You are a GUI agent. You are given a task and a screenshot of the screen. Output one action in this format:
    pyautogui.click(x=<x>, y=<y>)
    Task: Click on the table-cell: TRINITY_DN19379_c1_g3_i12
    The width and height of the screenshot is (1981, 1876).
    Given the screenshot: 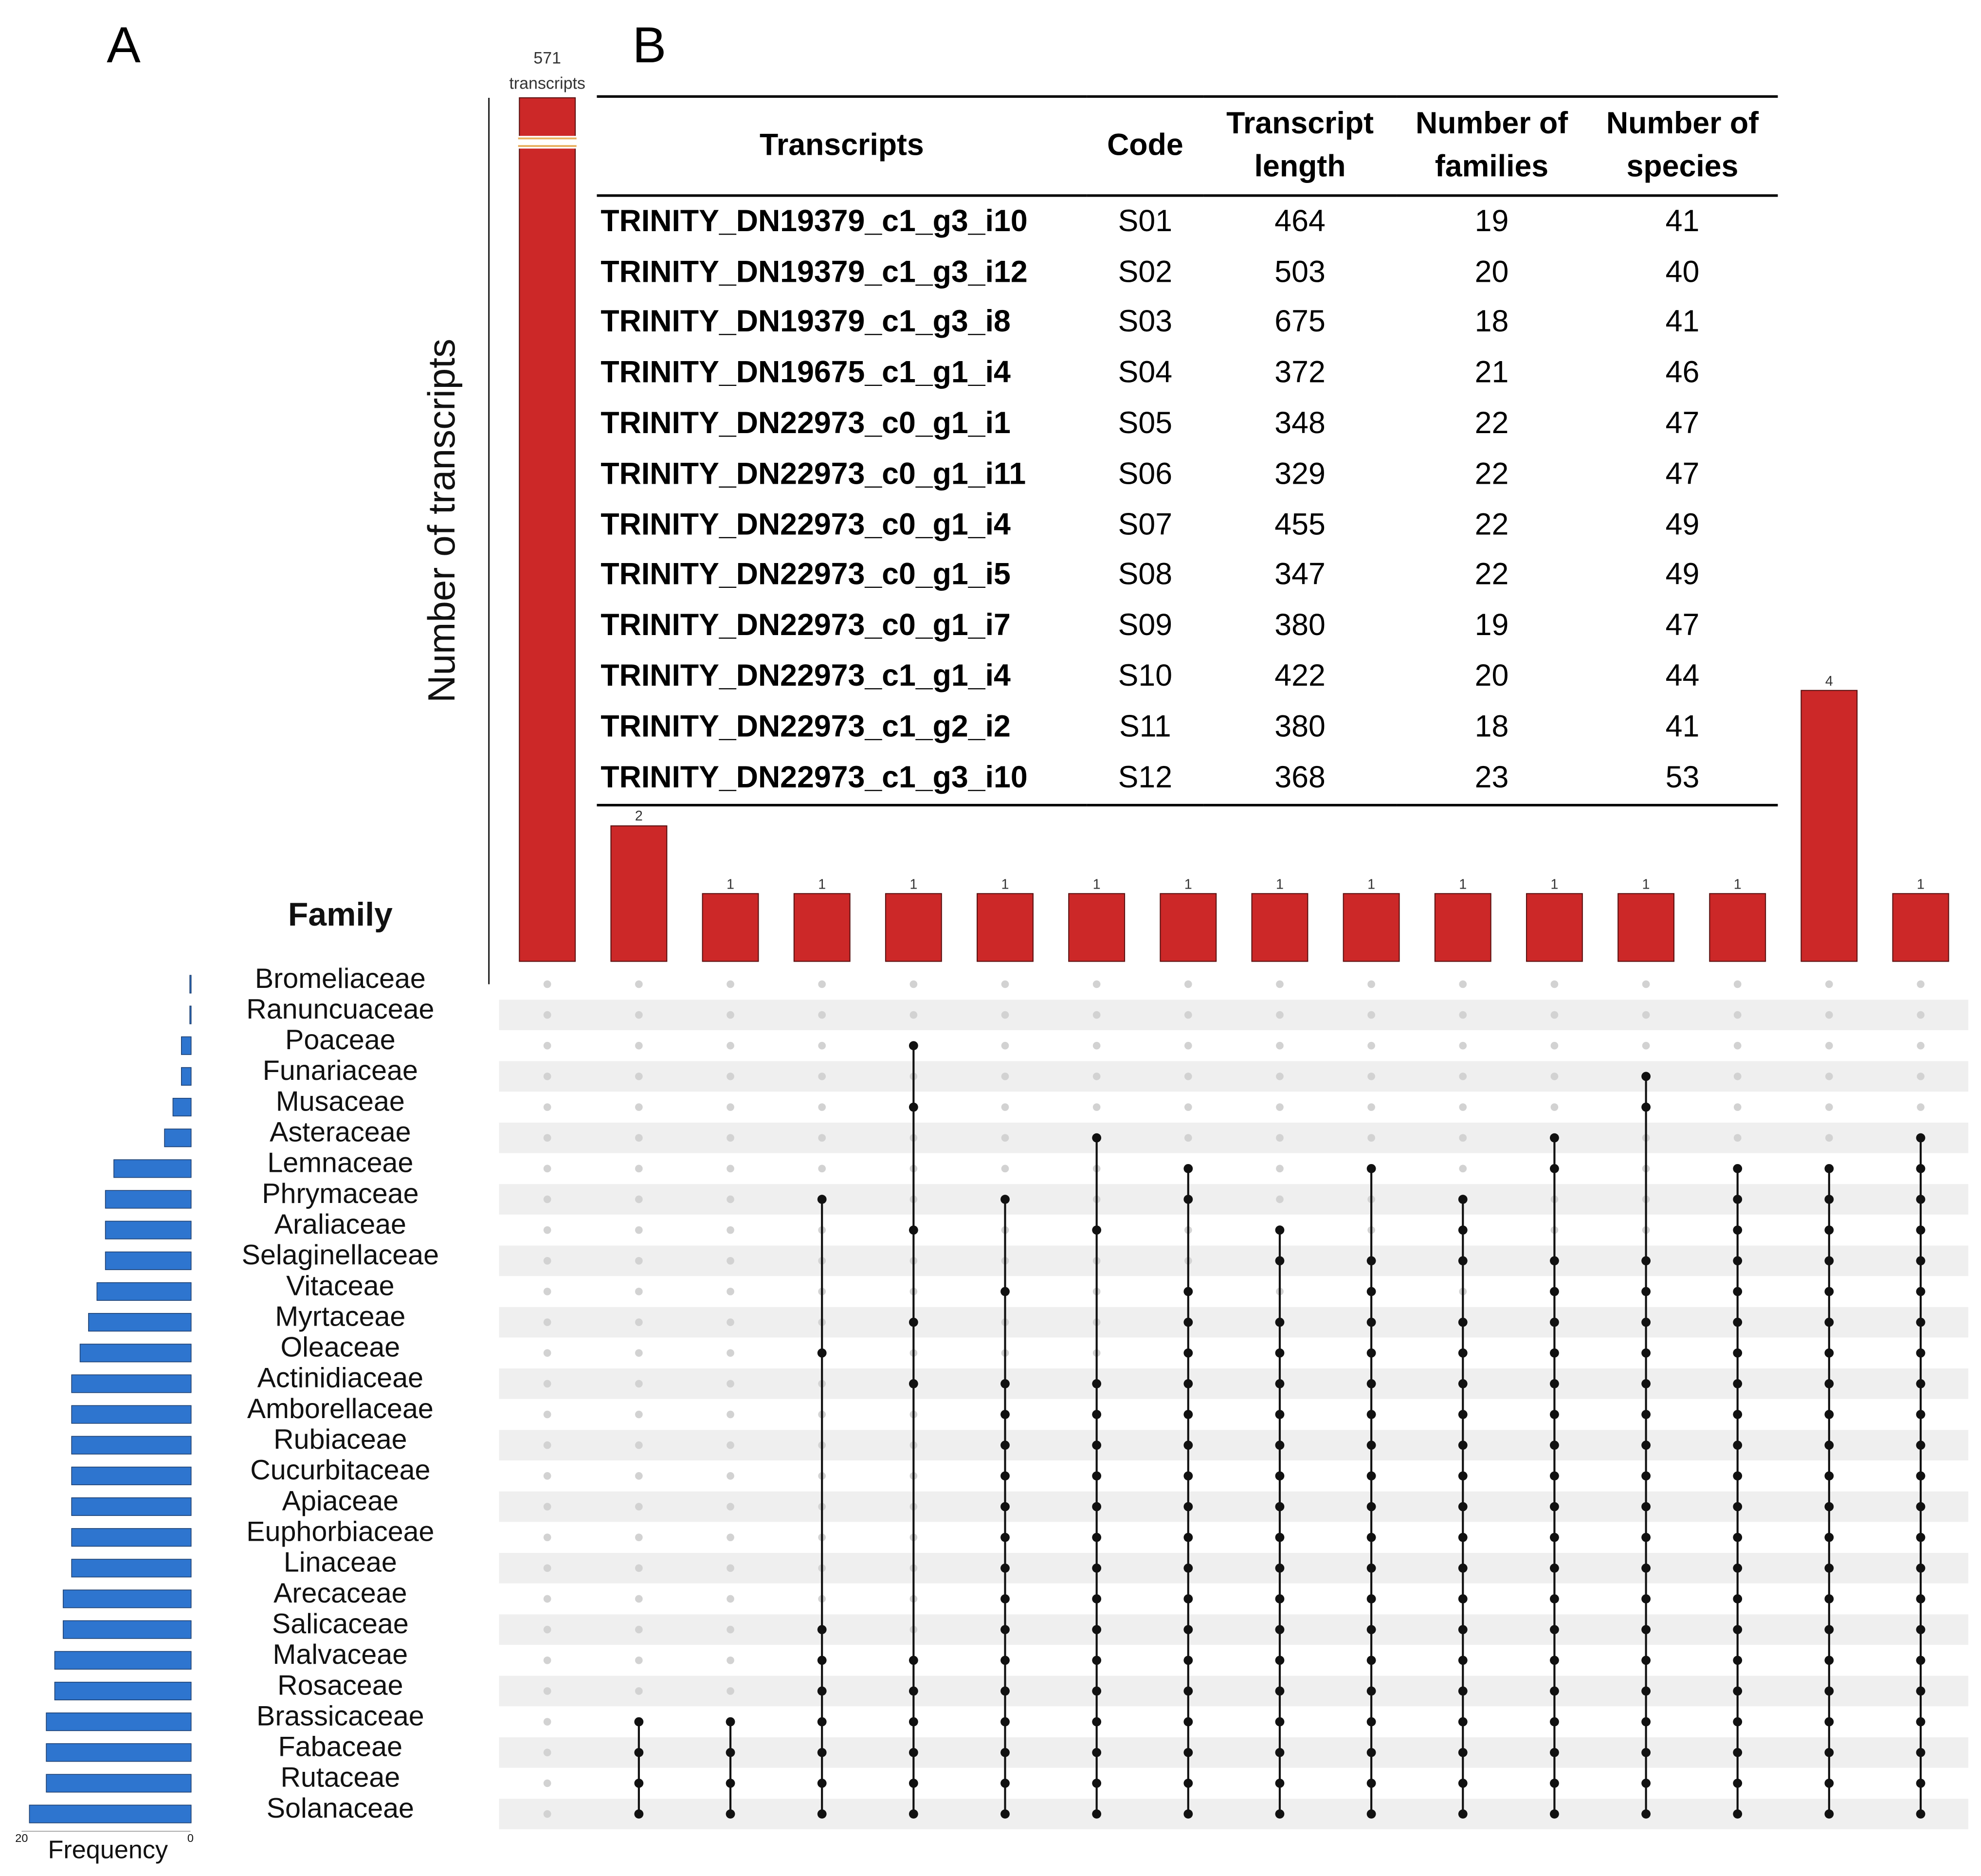 What is the action you would take?
    pyautogui.click(x=814, y=272)
    